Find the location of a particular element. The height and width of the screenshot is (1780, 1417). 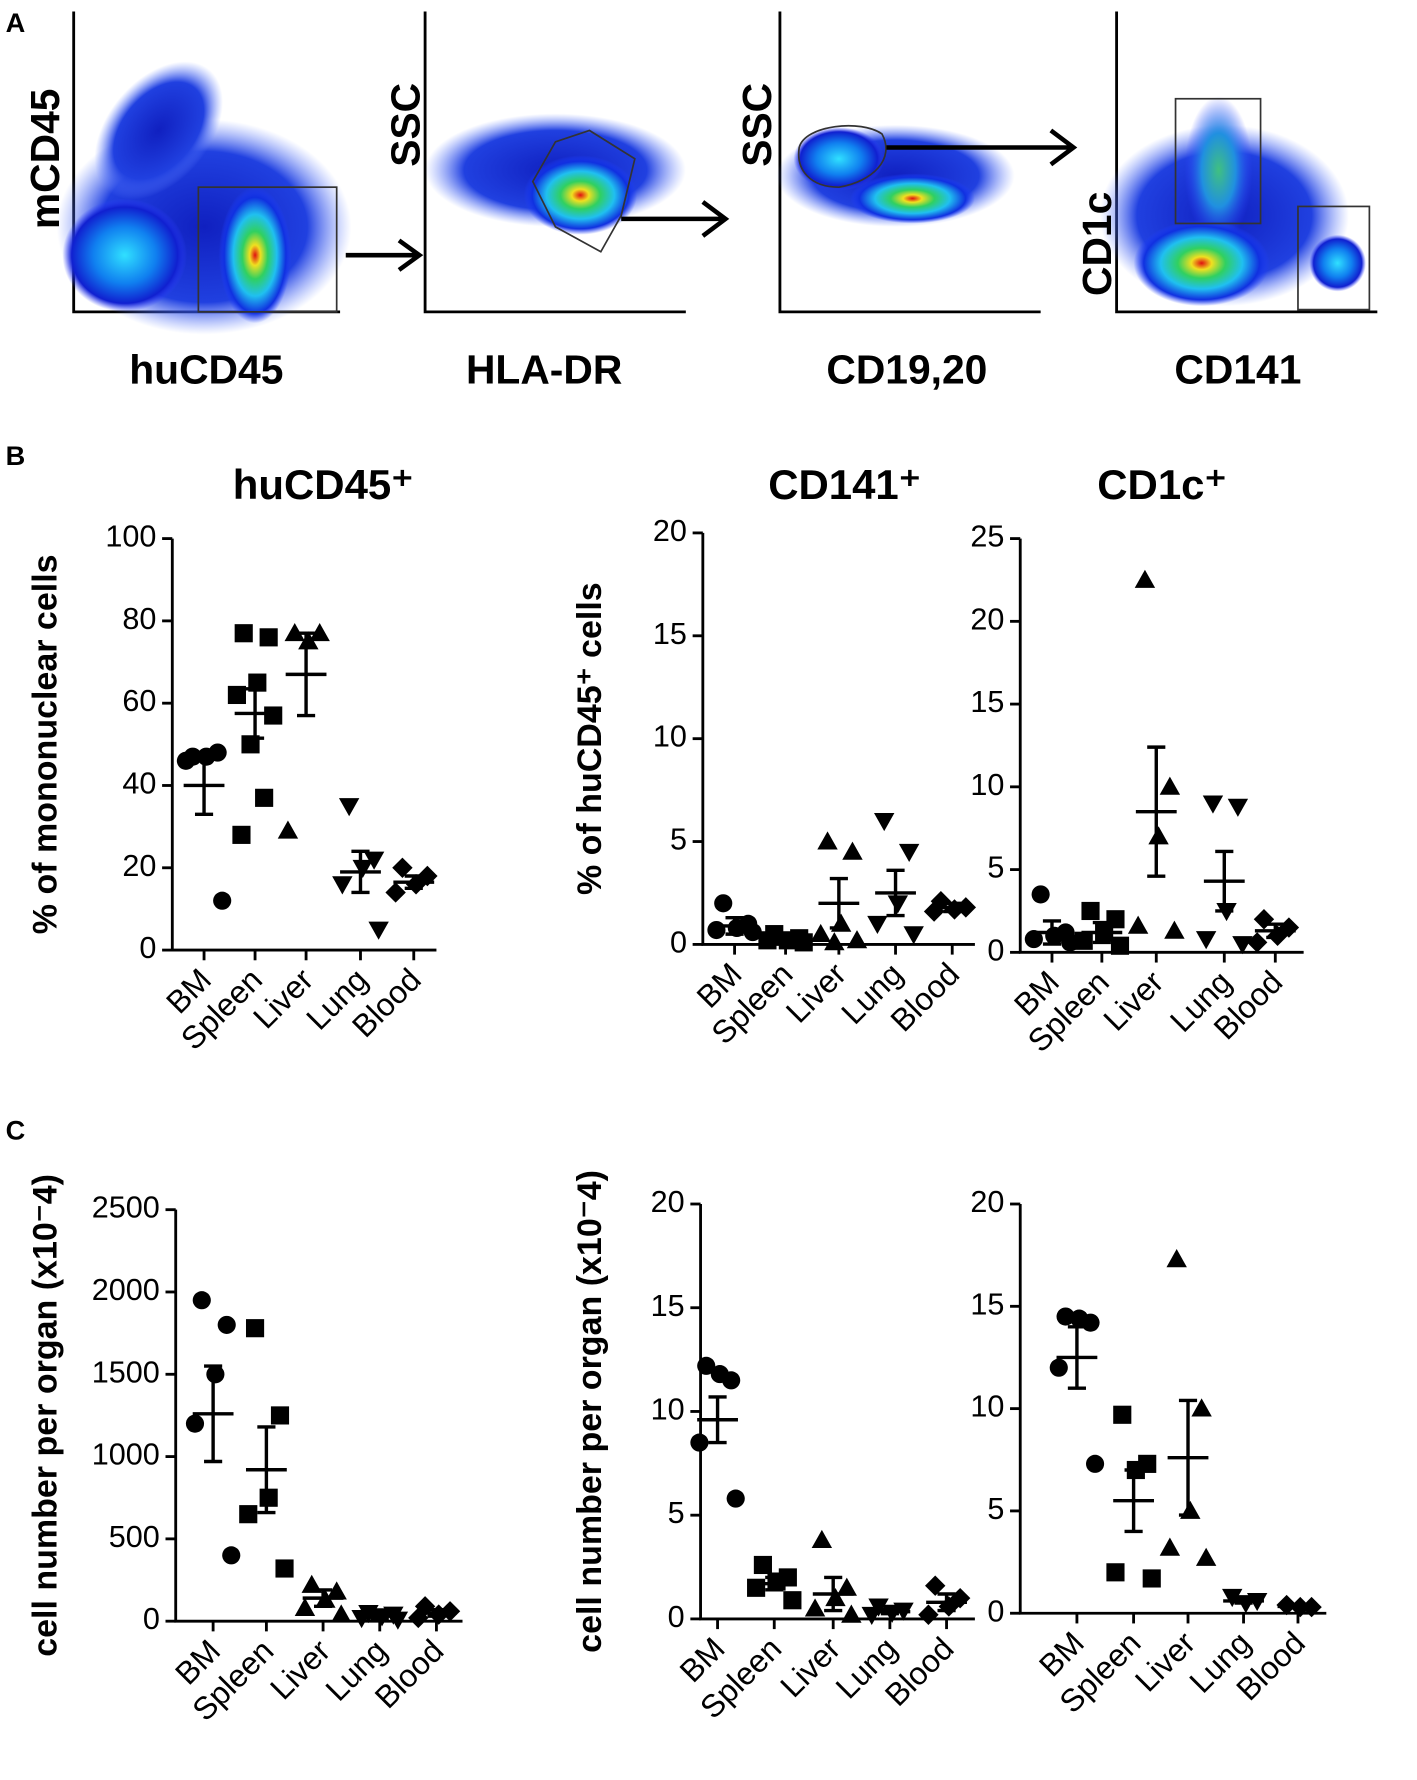

y-tick-label: 1000 is located at coordinates (126, 1455).